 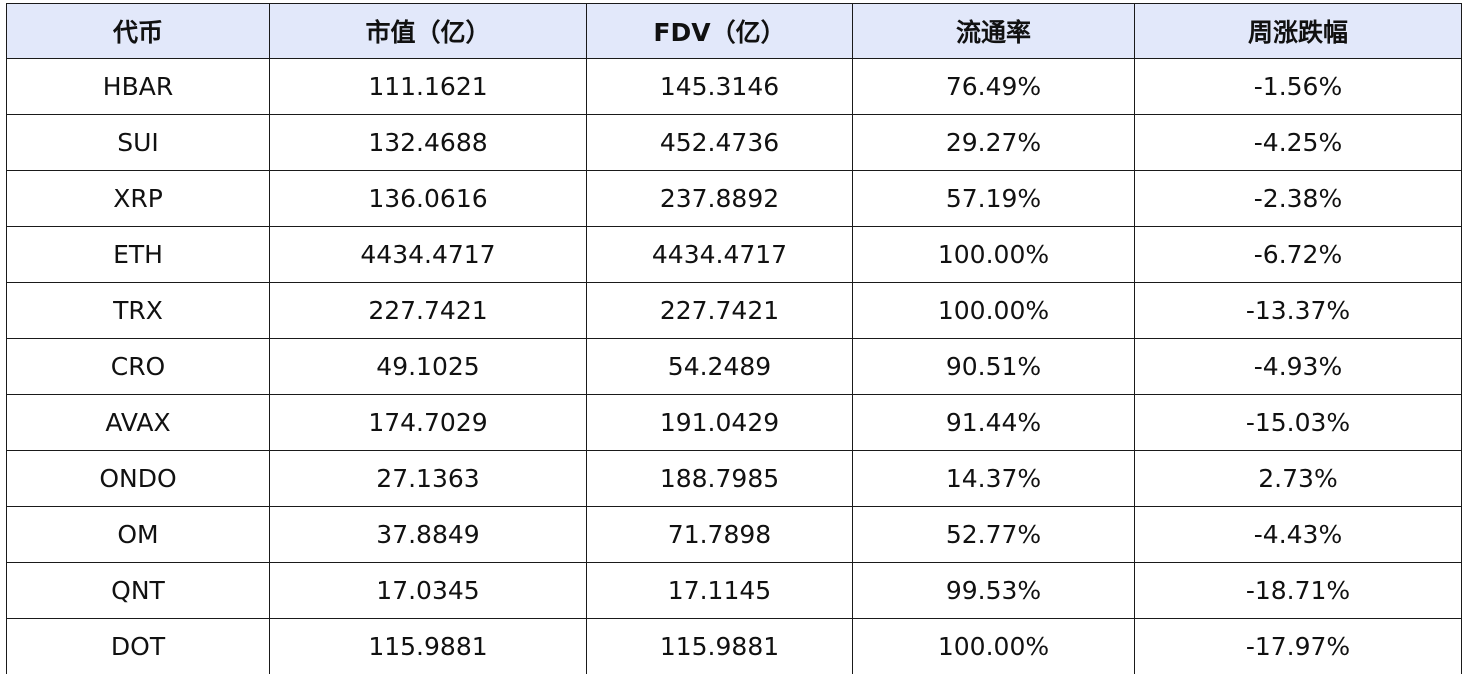 What do you see at coordinates (1298, 31) in the screenshot?
I see `header-weekly-change: 周涨跌幅` at bounding box center [1298, 31].